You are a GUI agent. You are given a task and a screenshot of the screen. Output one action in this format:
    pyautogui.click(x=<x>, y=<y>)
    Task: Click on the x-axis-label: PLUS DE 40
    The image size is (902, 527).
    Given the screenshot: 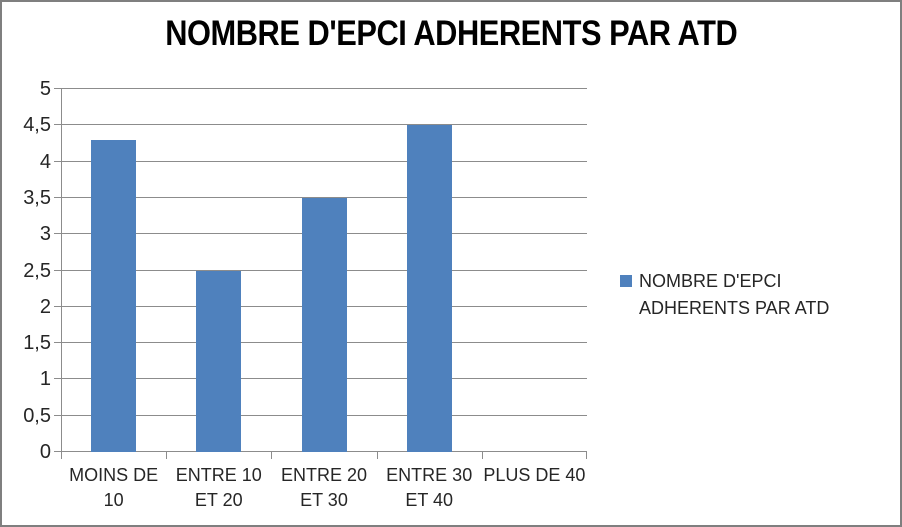 What is the action you would take?
    pyautogui.click(x=534, y=475)
    